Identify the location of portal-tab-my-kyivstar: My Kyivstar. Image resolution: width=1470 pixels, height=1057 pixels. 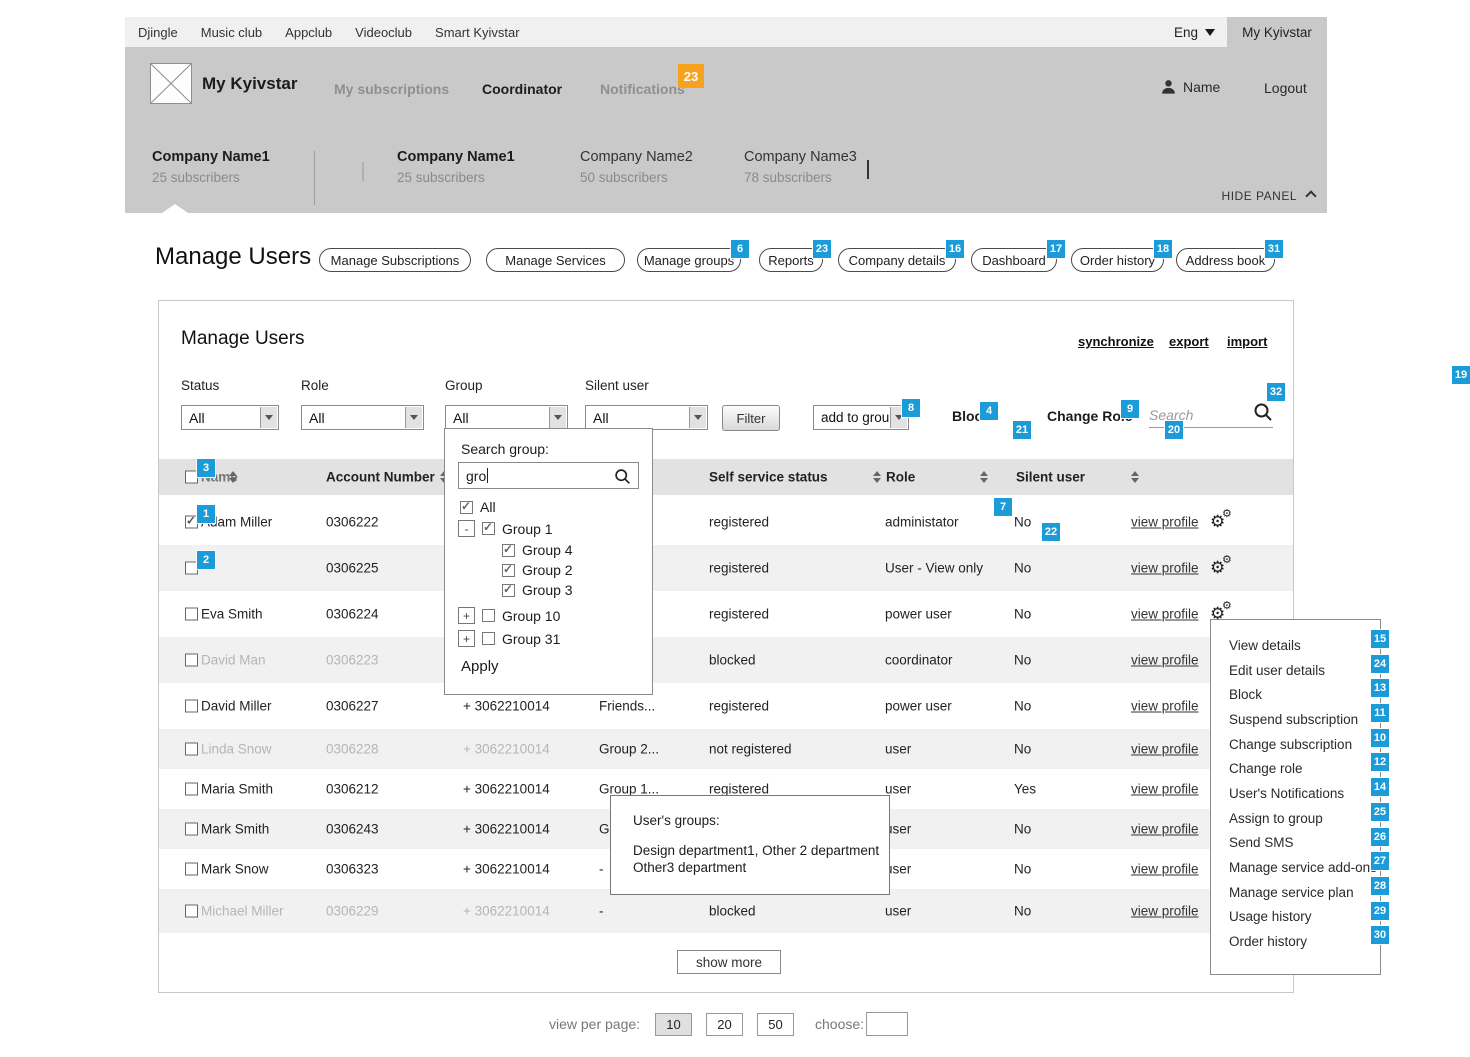
(1277, 32).